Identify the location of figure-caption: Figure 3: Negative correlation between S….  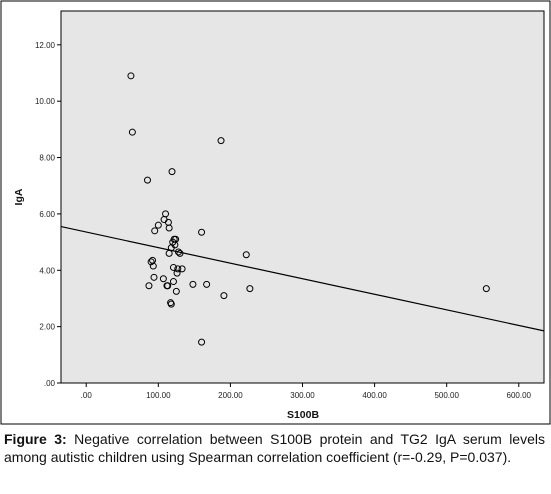
(274, 448).